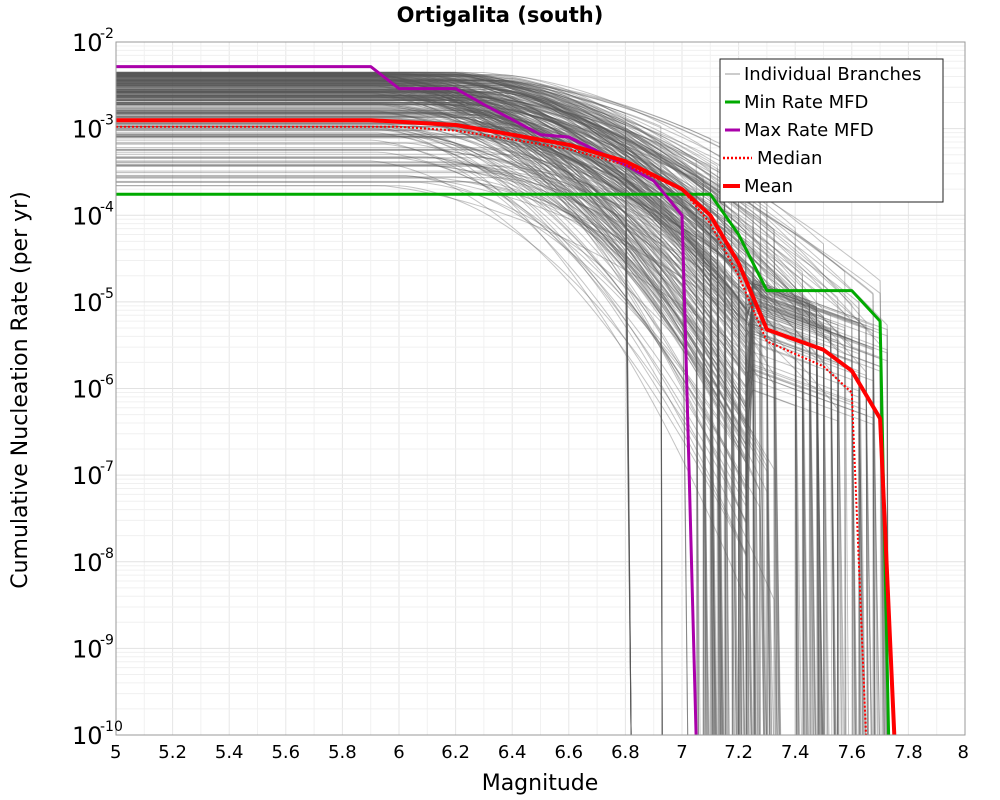 This screenshot has width=1000, height=800. Describe the element at coordinates (342, 752) in the screenshot. I see `x-tick-label: 5.8` at that location.